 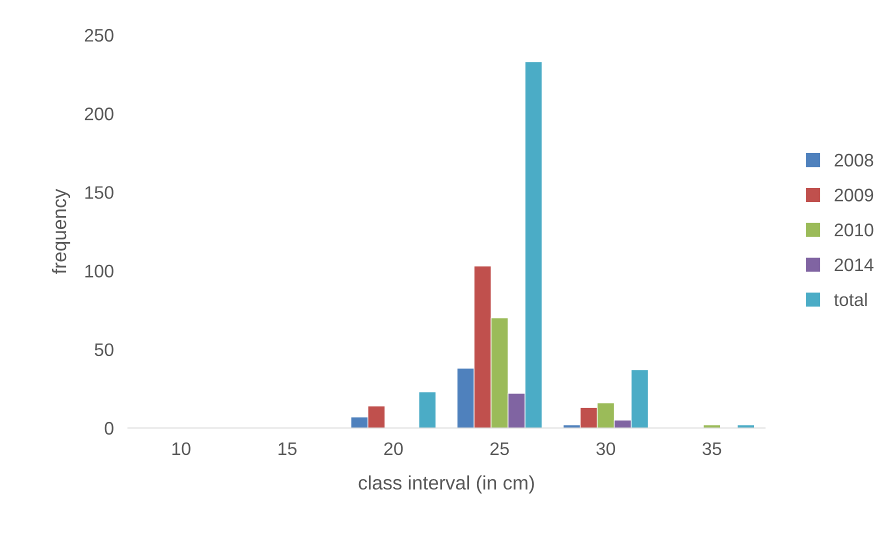 What do you see at coordinates (427, 409) in the screenshot?
I see `bar` at bounding box center [427, 409].